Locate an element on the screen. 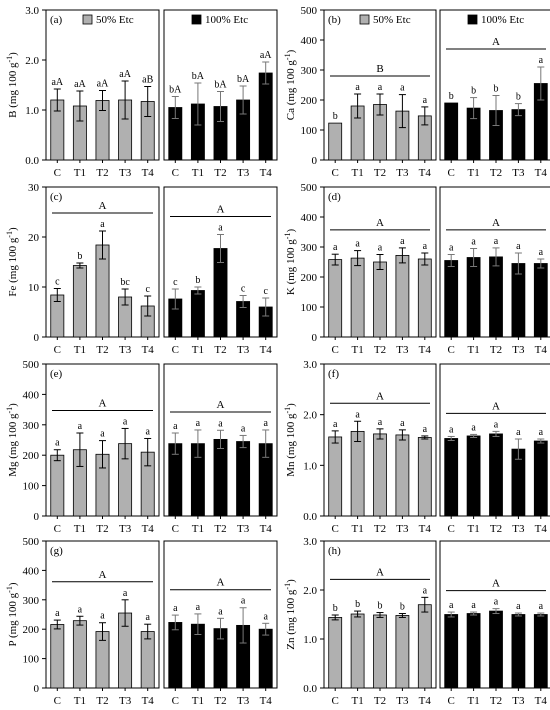  y-tick-label: 0.0 is located at coordinates (310, 517).